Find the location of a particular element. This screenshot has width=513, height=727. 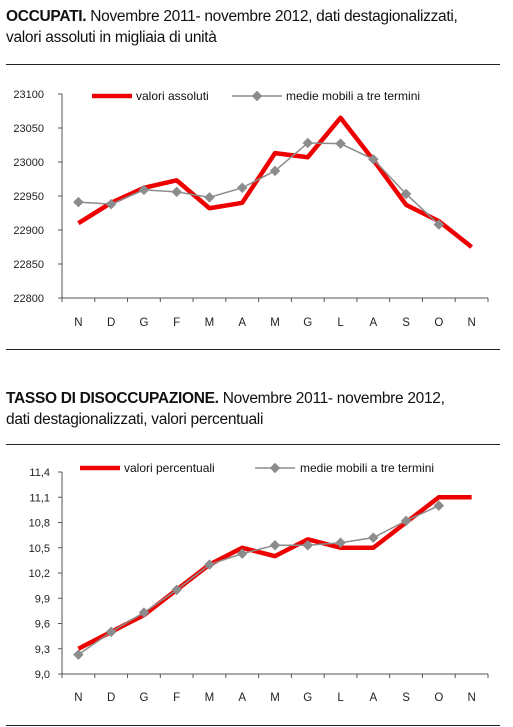

y-tick-label: 11,1 is located at coordinates (39, 498).